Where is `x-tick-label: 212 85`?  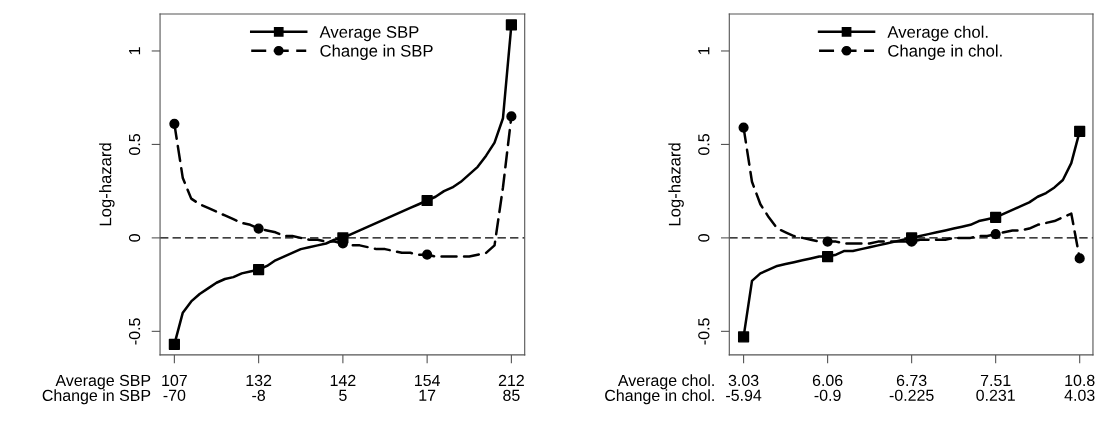
x-tick-label: 212 85 is located at coordinates (511, 387).